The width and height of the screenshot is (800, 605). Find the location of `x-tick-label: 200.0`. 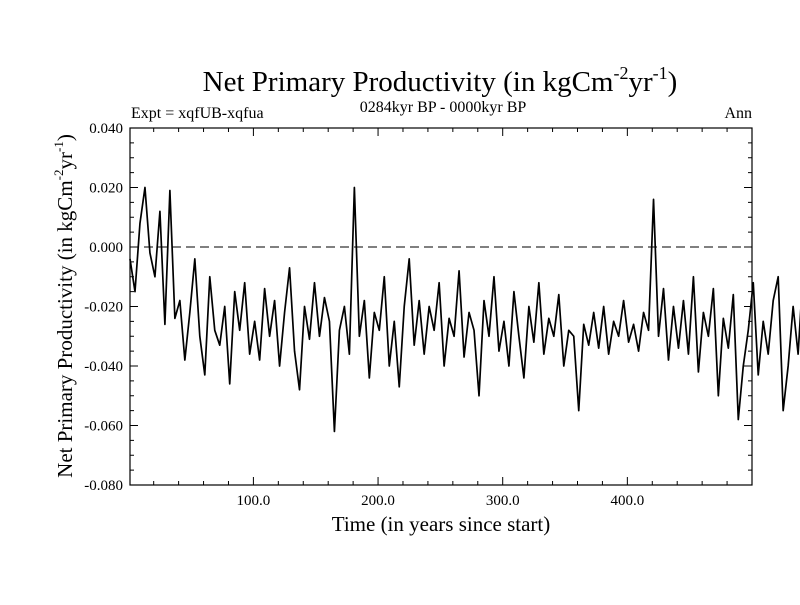

x-tick-label: 200.0 is located at coordinates (378, 501).